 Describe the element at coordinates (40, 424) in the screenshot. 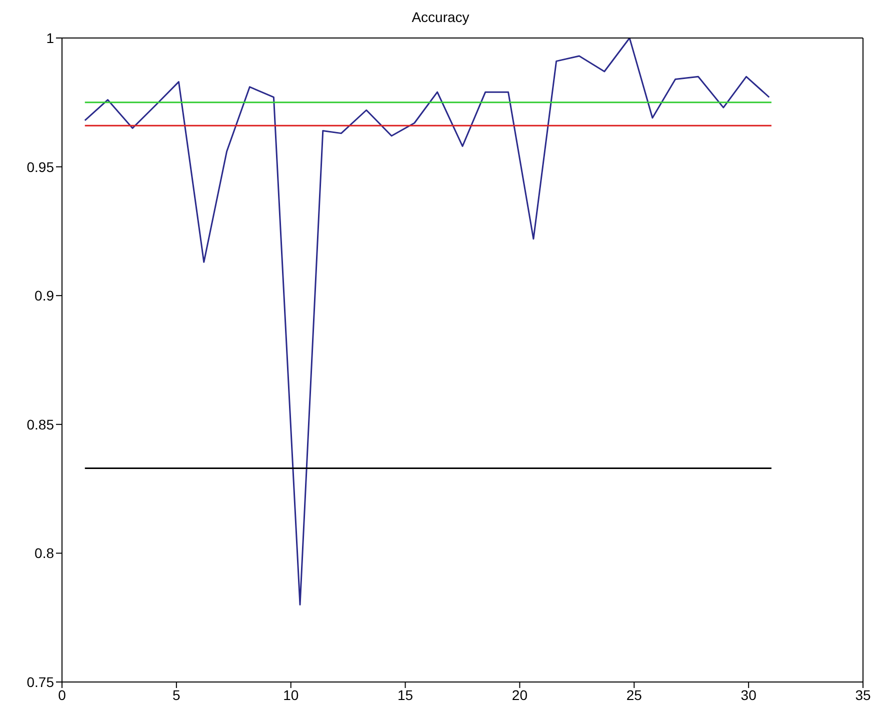

I see `y-tick-label: 0.85` at that location.